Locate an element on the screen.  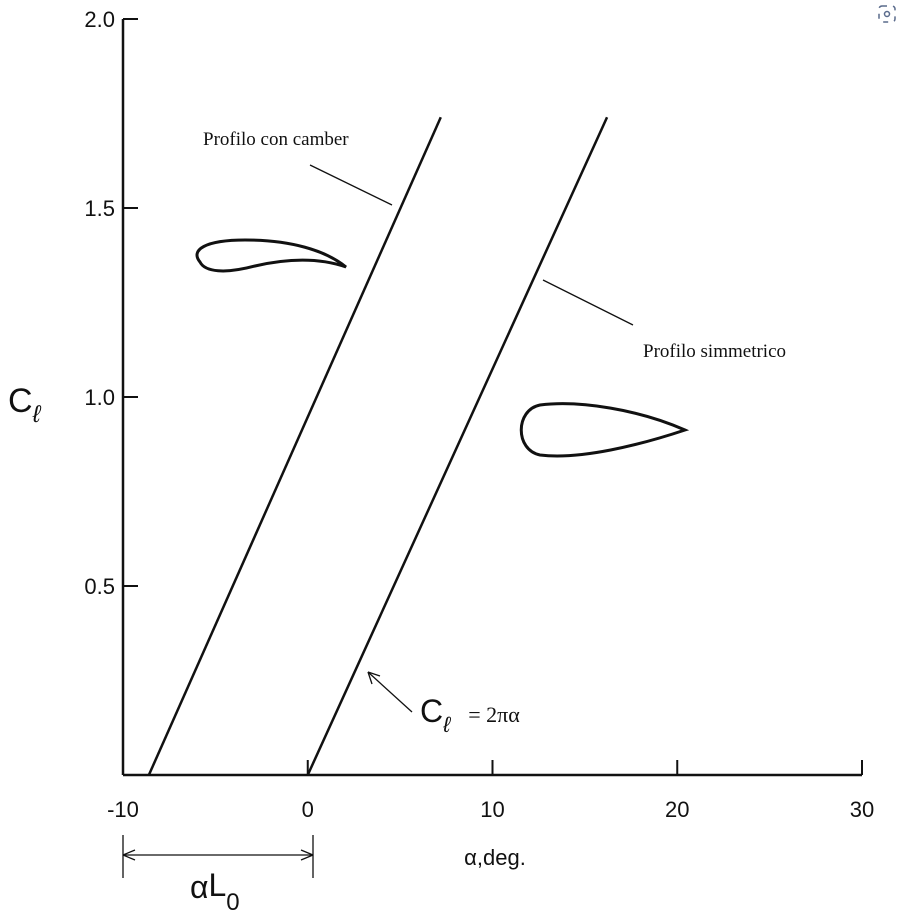
series-label: Profilo con camber is located at coordinates (276, 139).